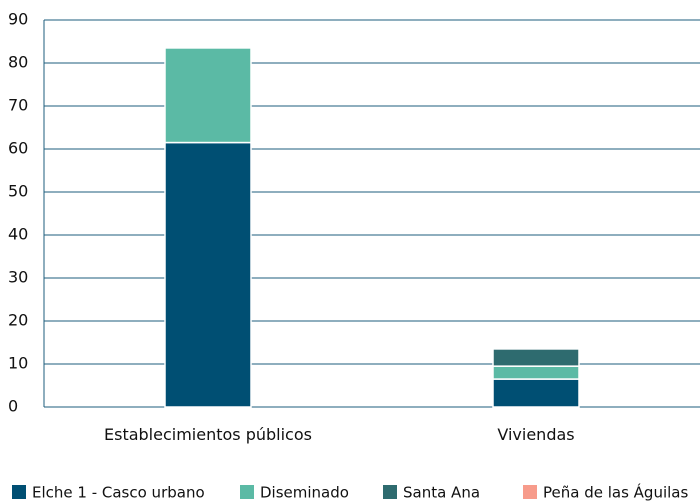 The width and height of the screenshot is (700, 504). What do you see at coordinates (18, 363) in the screenshot?
I see `y-tick-label: 10` at bounding box center [18, 363].